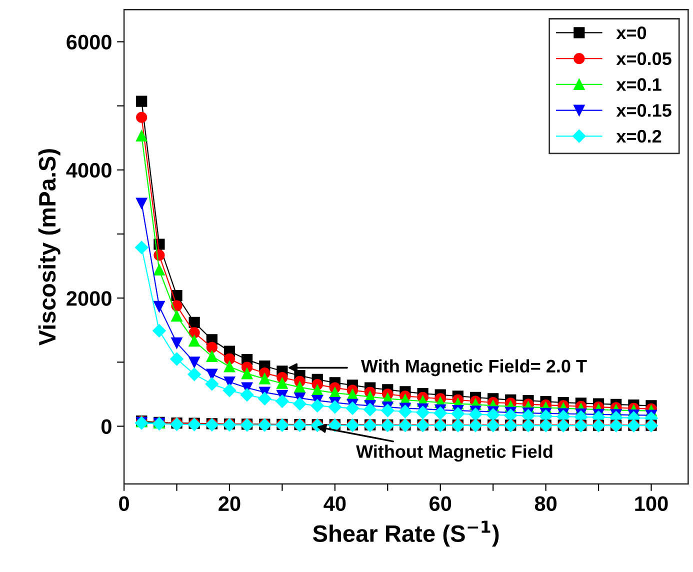  What do you see at coordinates (89, 298) in the screenshot?
I see `y-tick-label: 2000` at bounding box center [89, 298].